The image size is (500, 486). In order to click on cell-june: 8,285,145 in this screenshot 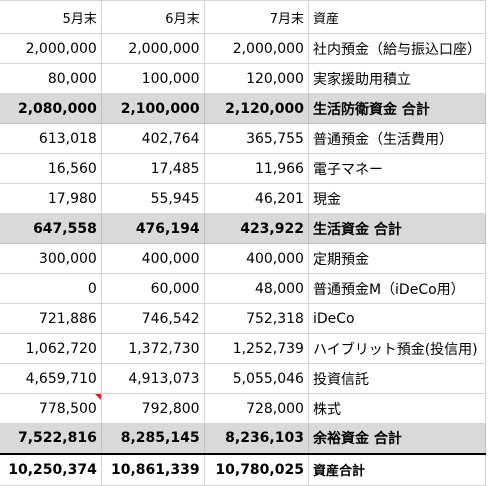, I will do `click(152, 438)`.